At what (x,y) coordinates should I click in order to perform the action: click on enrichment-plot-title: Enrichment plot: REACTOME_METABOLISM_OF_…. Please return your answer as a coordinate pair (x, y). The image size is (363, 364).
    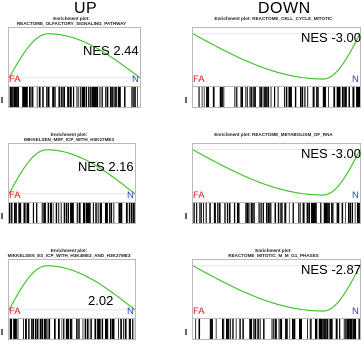
    Looking at the image, I should click on (273, 134).